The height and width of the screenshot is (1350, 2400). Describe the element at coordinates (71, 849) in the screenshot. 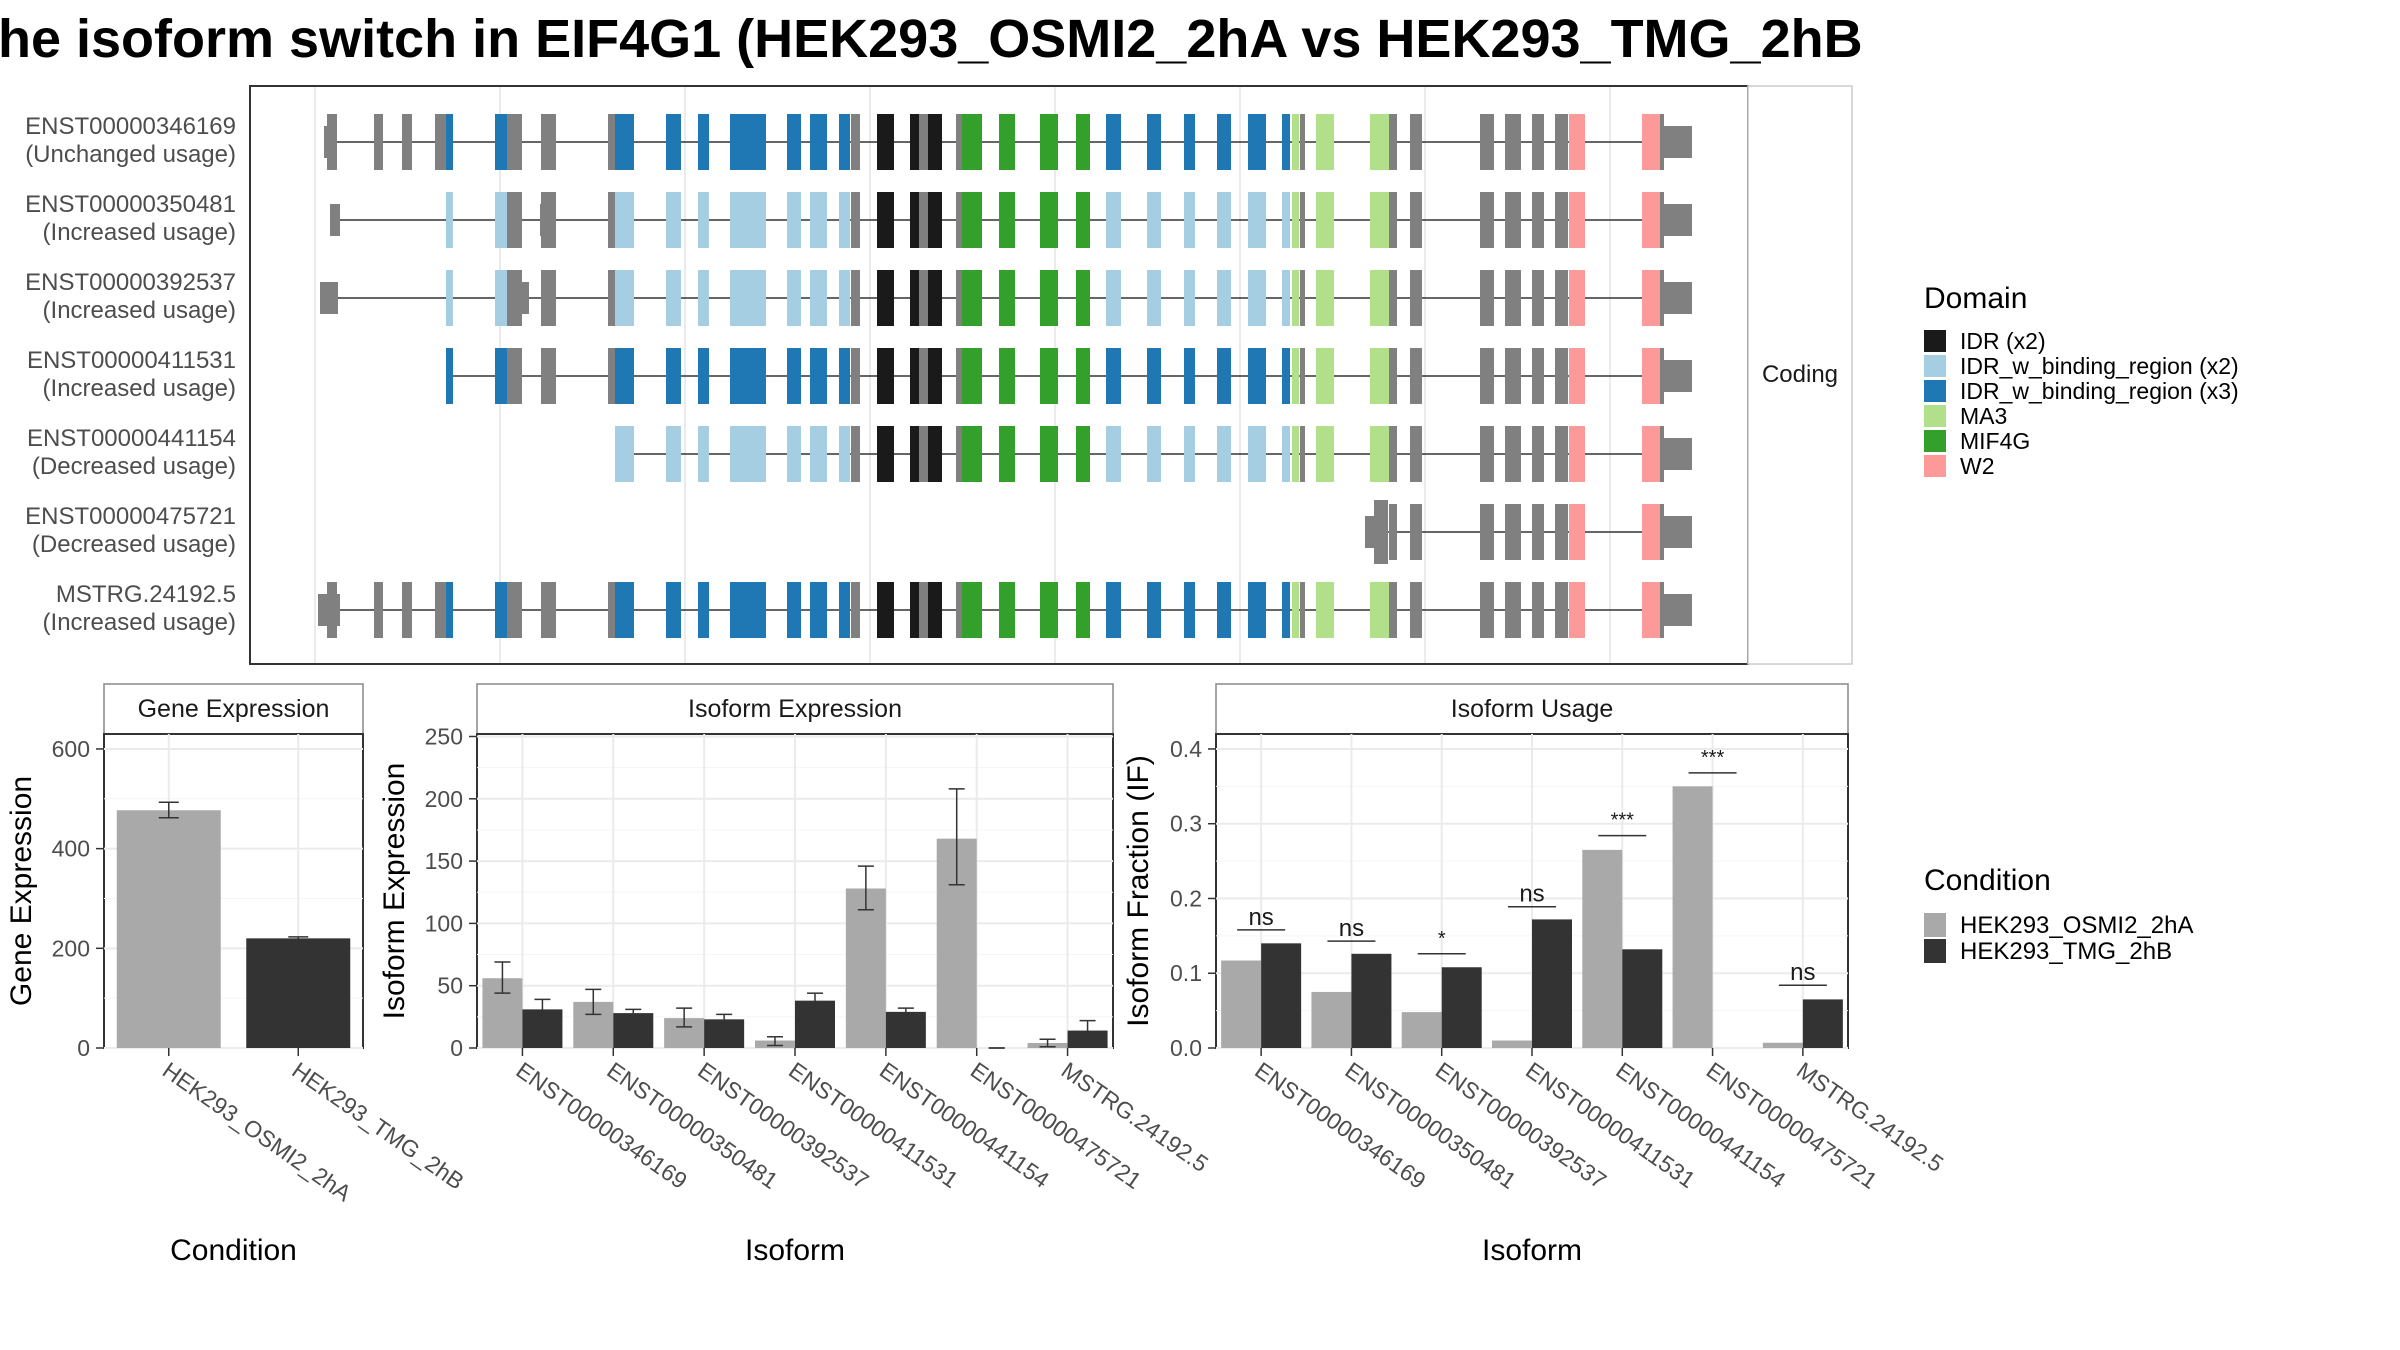

I see `y-tick-label: 400` at that location.